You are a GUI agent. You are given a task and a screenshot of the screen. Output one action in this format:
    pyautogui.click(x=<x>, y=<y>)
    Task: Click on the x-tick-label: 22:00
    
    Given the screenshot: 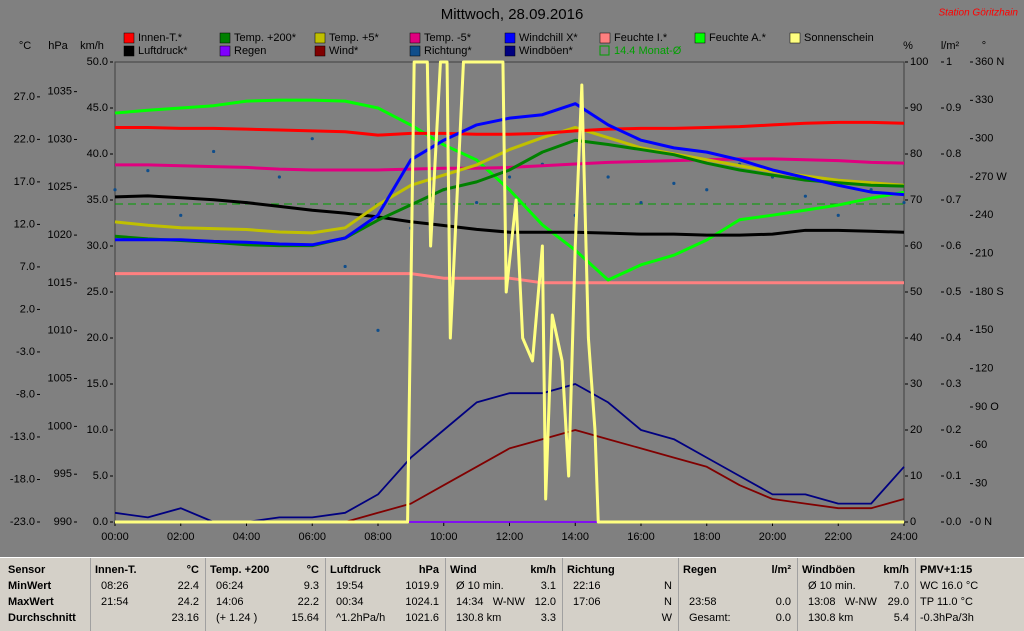 What is the action you would take?
    pyautogui.click(x=838, y=537)
    